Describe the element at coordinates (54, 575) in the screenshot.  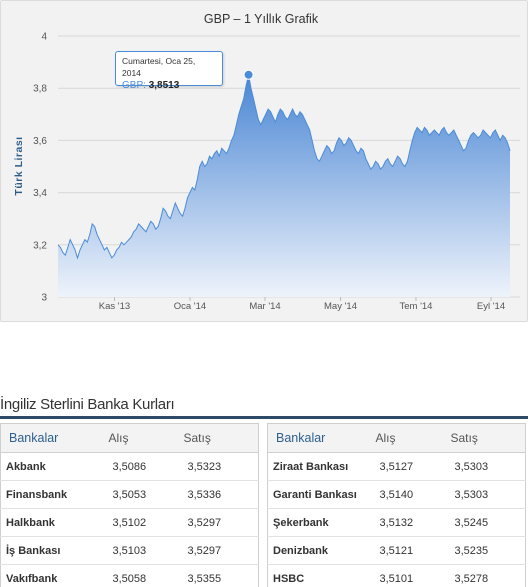
I see `bank-name: Vakıfbank` at that location.